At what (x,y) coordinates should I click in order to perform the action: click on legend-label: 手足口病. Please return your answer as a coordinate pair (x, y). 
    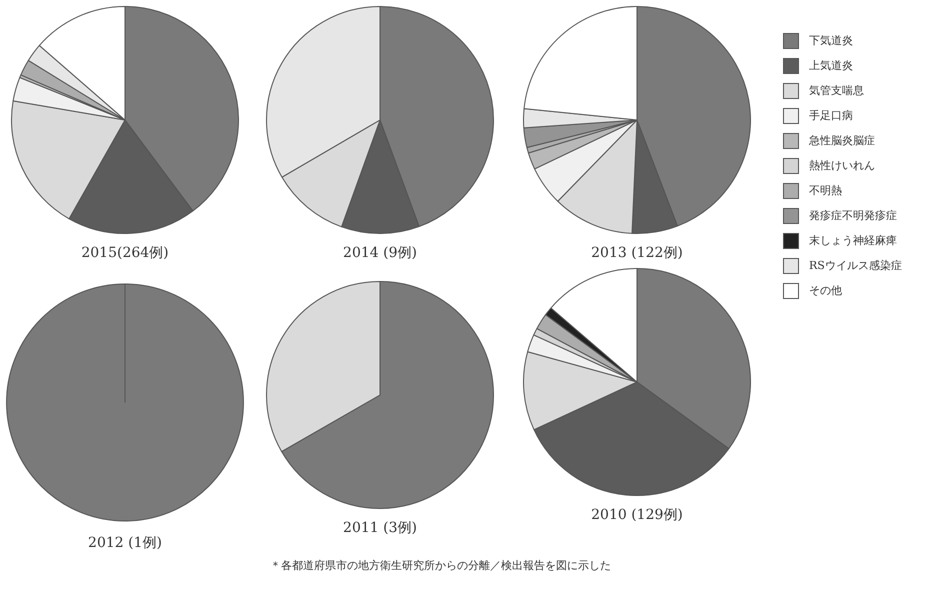
    Looking at the image, I should click on (831, 115).